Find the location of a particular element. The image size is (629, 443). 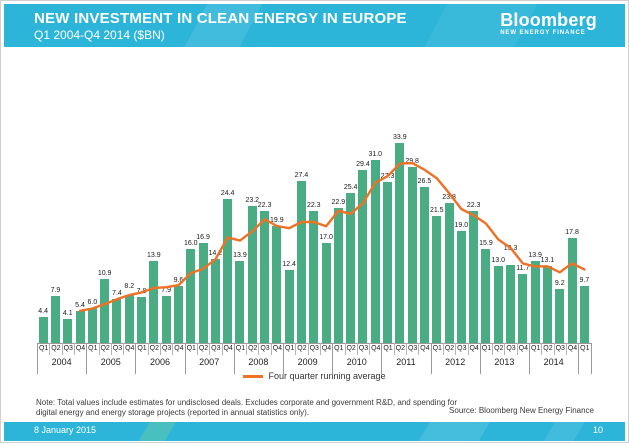

bar-quarter-Q1-idx28 is located at coordinates (388, 262).